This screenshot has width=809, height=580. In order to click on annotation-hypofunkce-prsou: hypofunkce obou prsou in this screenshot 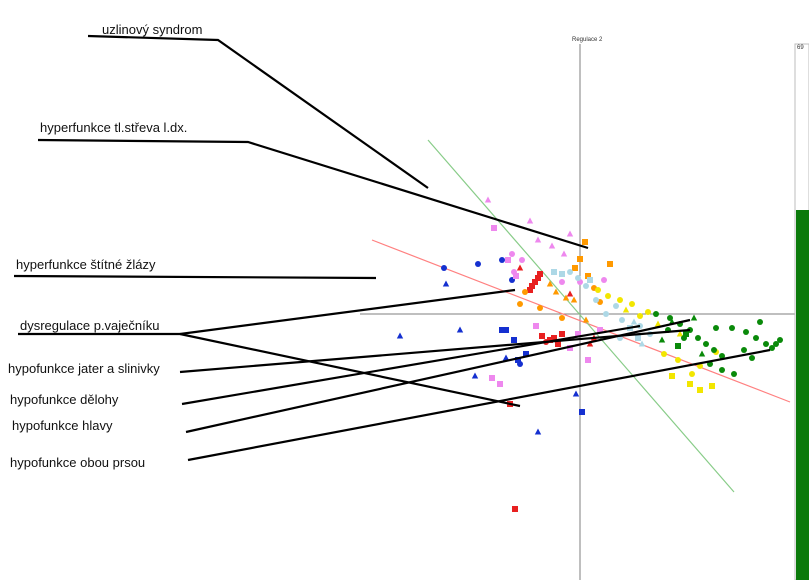, I will do `click(77, 462)`.